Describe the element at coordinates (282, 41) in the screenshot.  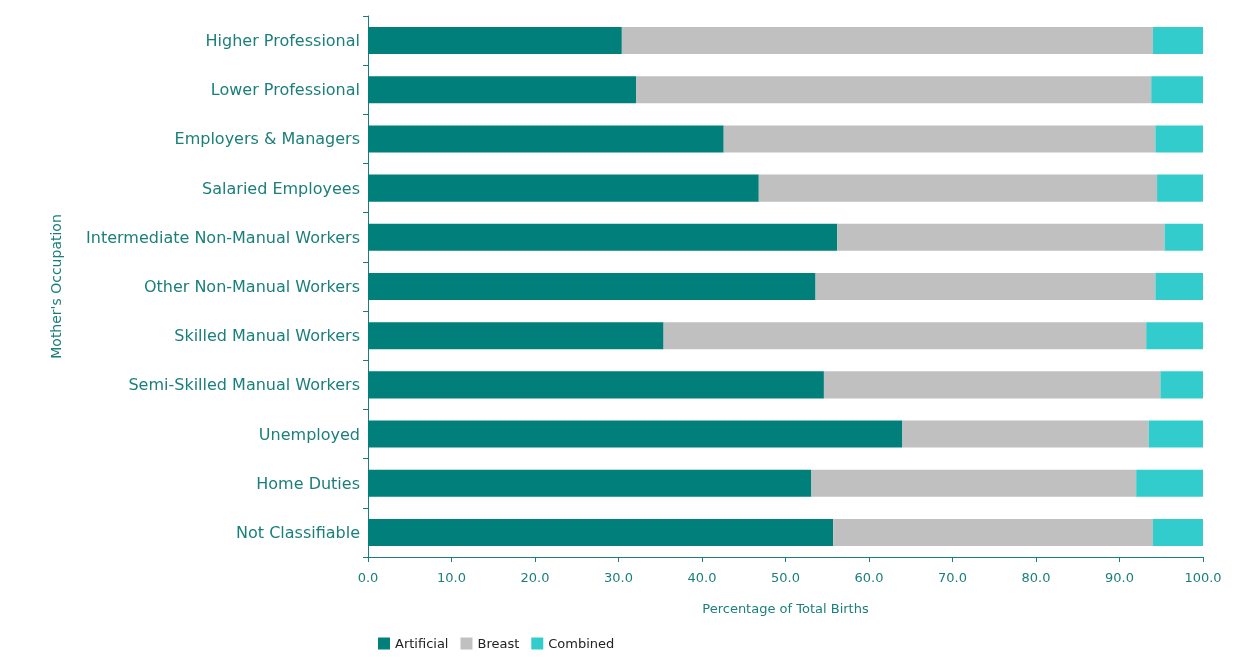
I see `y-tick-label: Higher Professional` at that location.